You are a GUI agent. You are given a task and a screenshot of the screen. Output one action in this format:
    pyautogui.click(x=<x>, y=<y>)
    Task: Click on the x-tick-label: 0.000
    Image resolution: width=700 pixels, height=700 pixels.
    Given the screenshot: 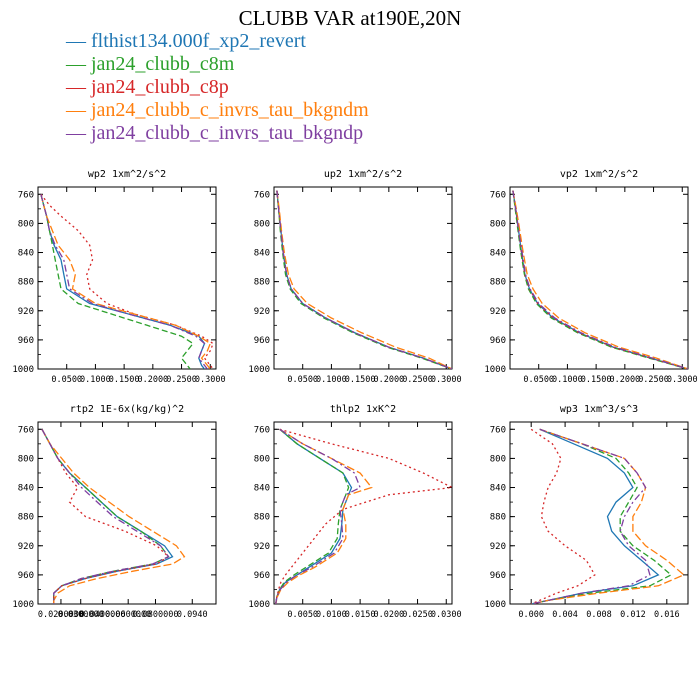 What is the action you would take?
    pyautogui.click(x=531, y=615)
    